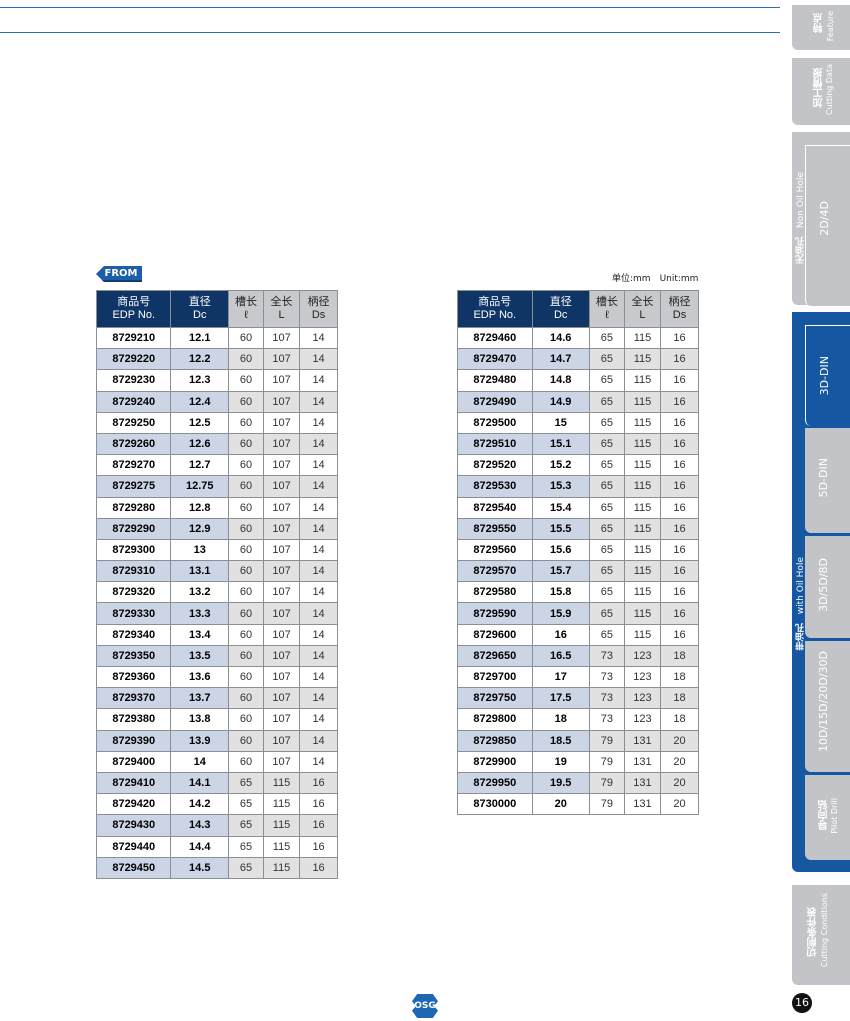  I want to click on edp-no-cell: 8729400, so click(133, 761).